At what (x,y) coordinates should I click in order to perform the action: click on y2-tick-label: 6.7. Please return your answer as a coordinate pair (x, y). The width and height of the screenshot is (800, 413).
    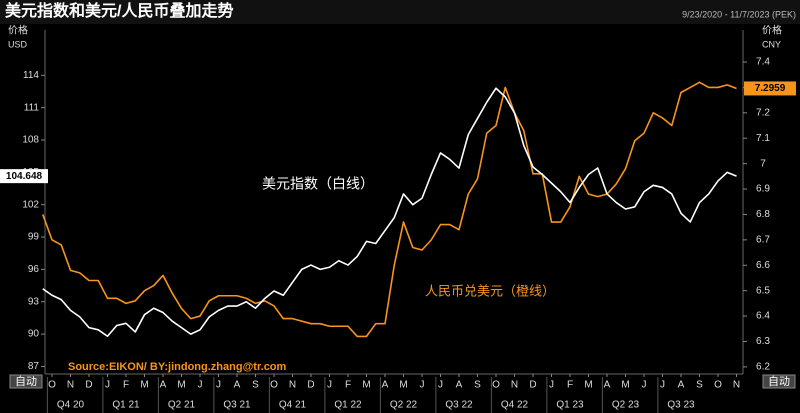
    Looking at the image, I should click on (763, 239).